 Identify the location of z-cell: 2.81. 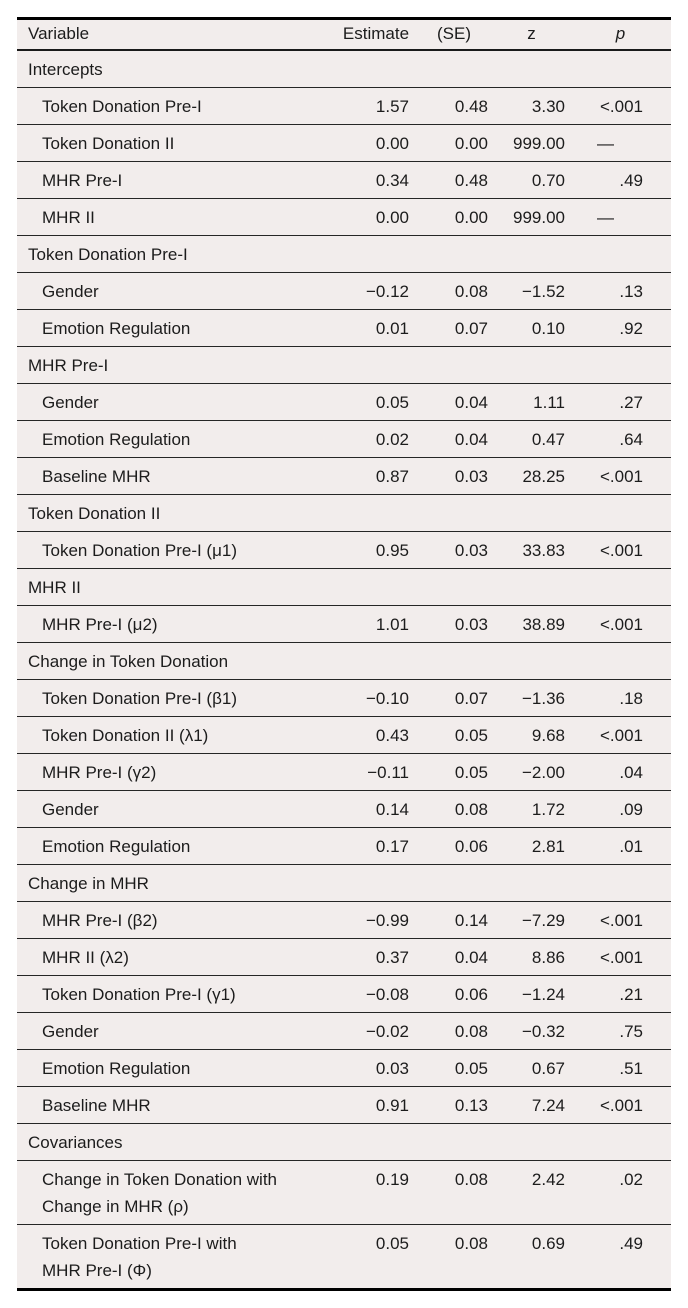
(531, 846).